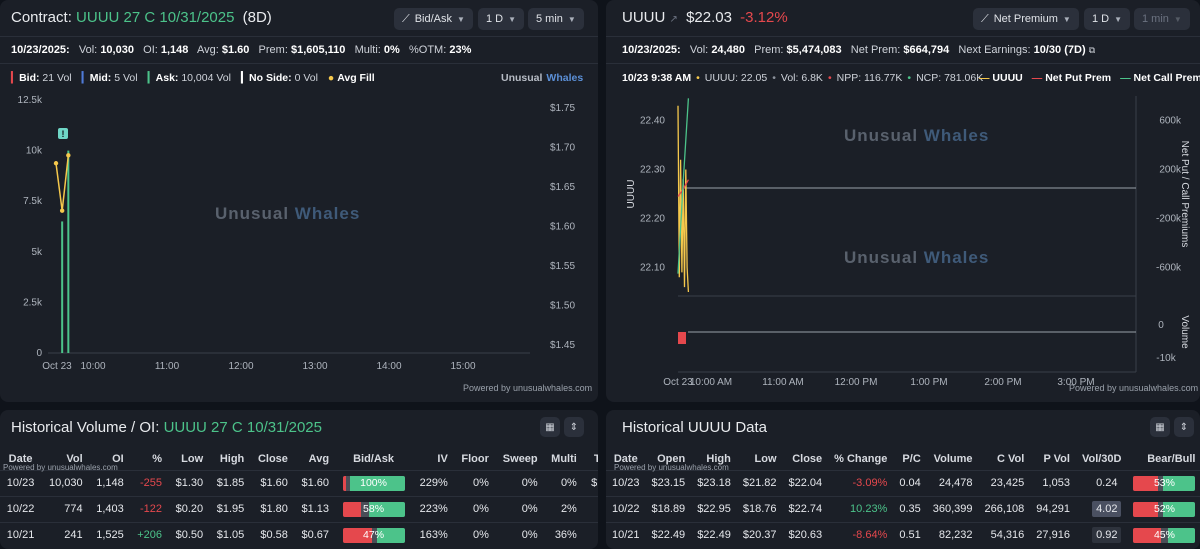 Image resolution: width=1200 pixels, height=549 pixels. What do you see at coordinates (189, 78) in the screenshot?
I see `legend-ask: ▎Ask: 10,004 Vol` at bounding box center [189, 78].